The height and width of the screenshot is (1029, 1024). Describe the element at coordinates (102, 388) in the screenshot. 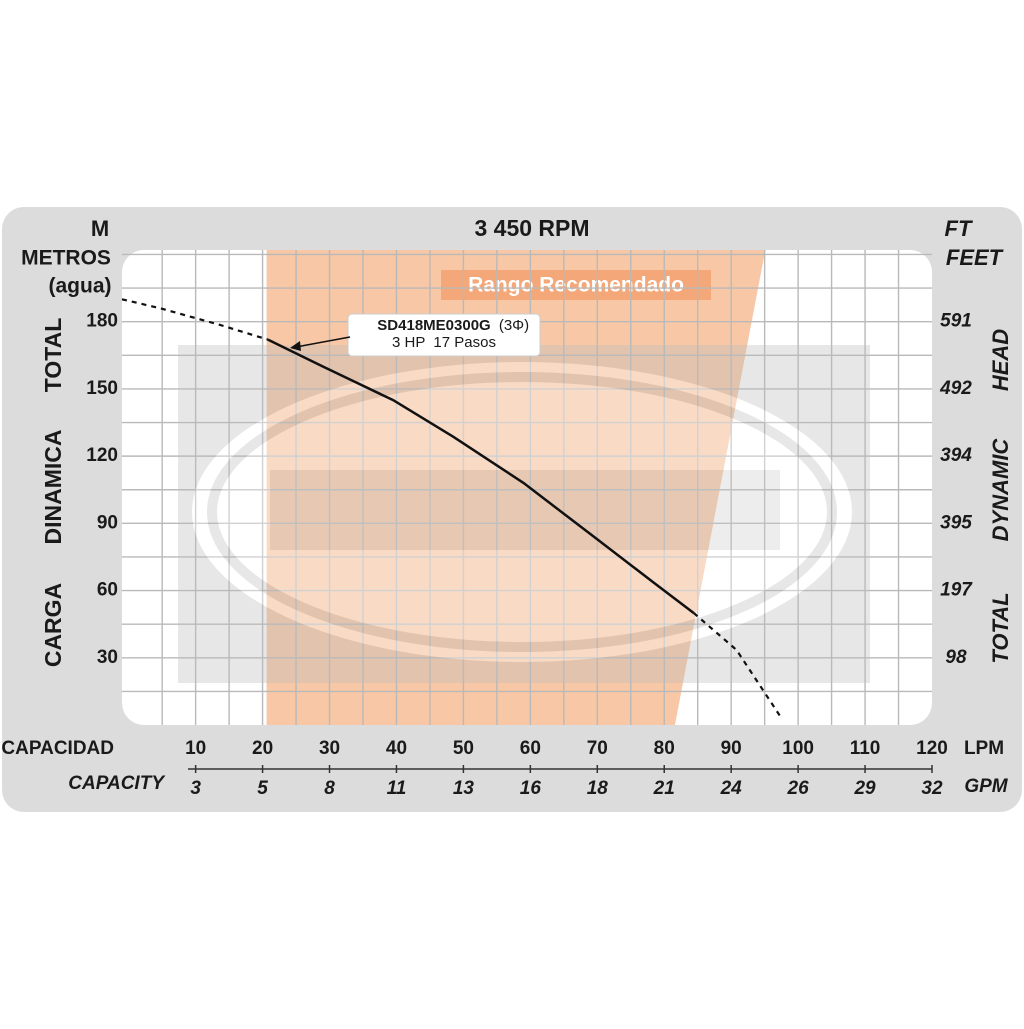

I see `y-tick-label: 150` at that location.